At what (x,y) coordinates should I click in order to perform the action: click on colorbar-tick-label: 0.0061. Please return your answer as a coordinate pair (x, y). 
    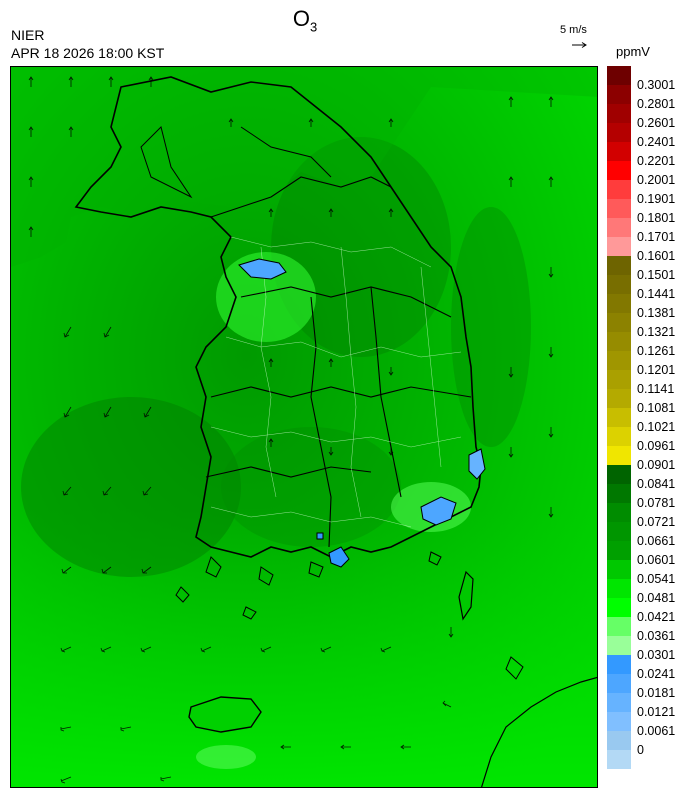
    Looking at the image, I should click on (656, 731).